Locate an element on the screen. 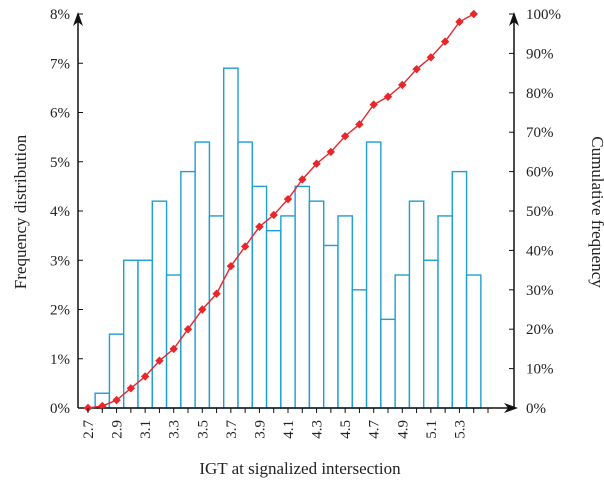  y-tick-label-left: 3% is located at coordinates (60, 261).